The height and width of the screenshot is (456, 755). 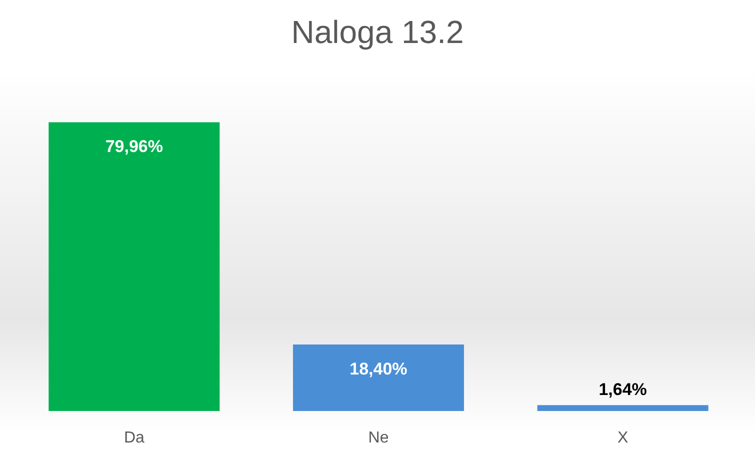 I want to click on x-tick-label: Da, so click(x=134, y=437).